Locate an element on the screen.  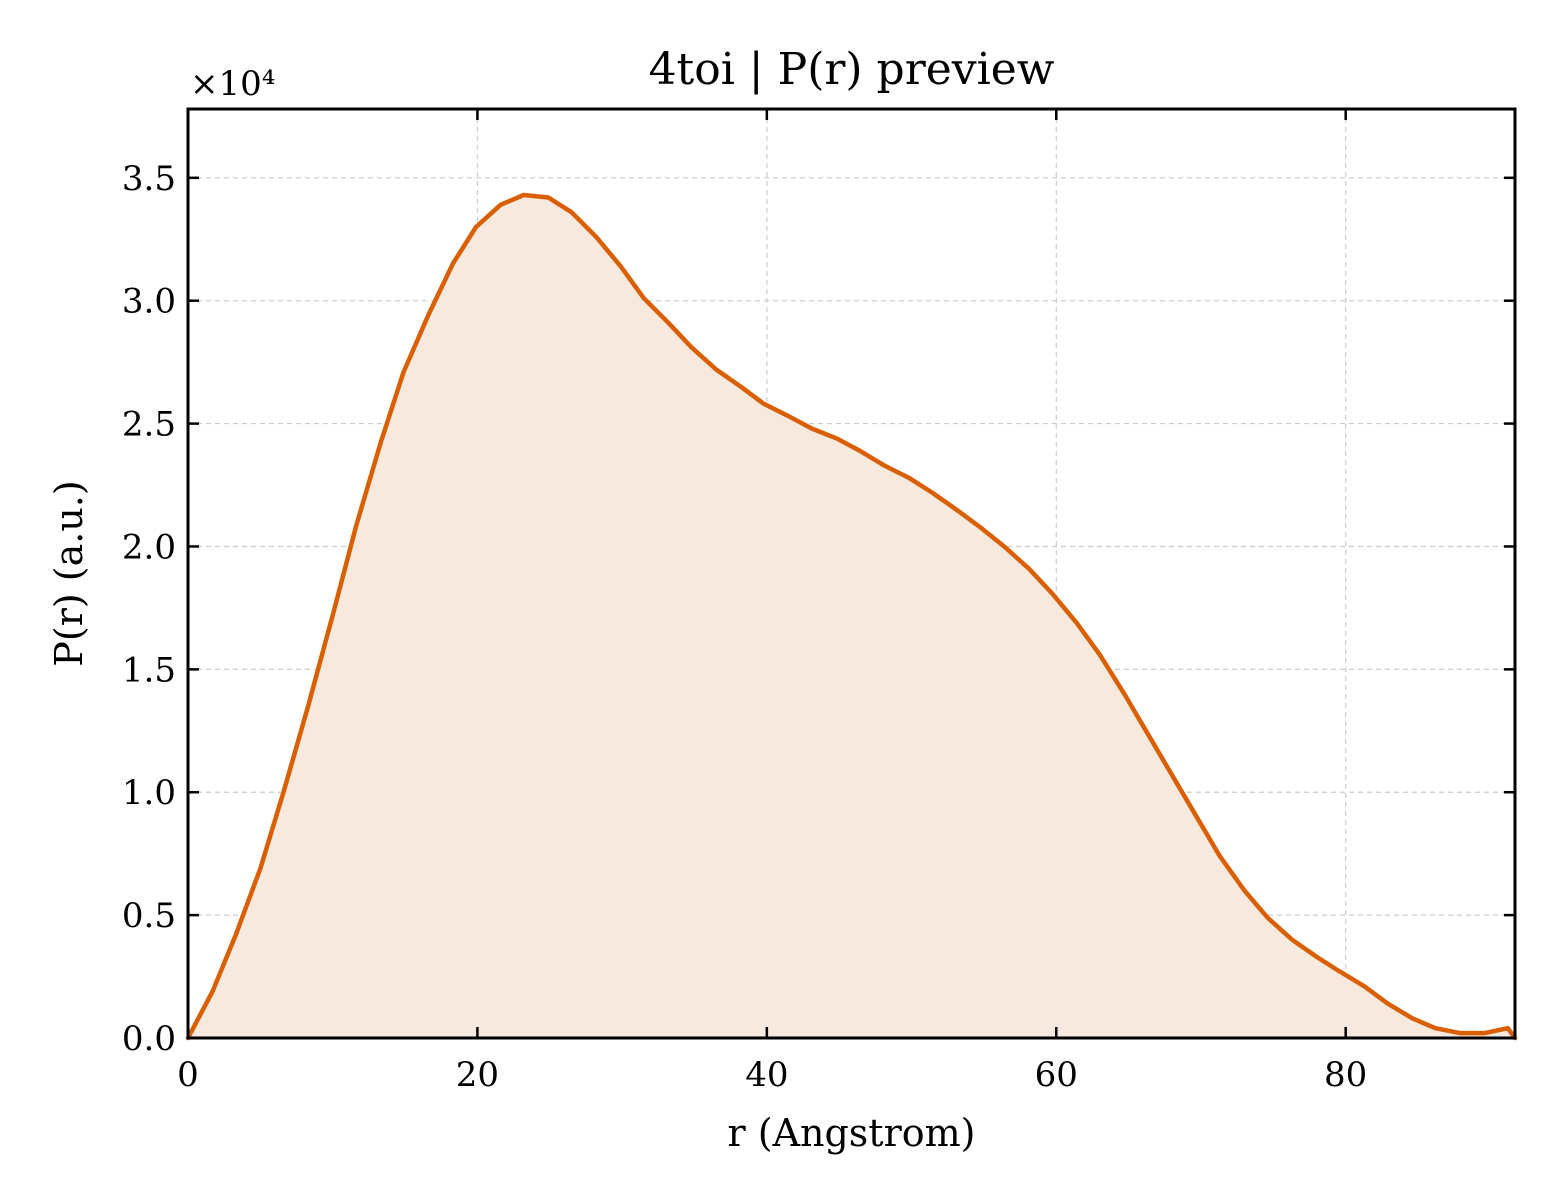
x-tick-label: 40 is located at coordinates (766, 1075).